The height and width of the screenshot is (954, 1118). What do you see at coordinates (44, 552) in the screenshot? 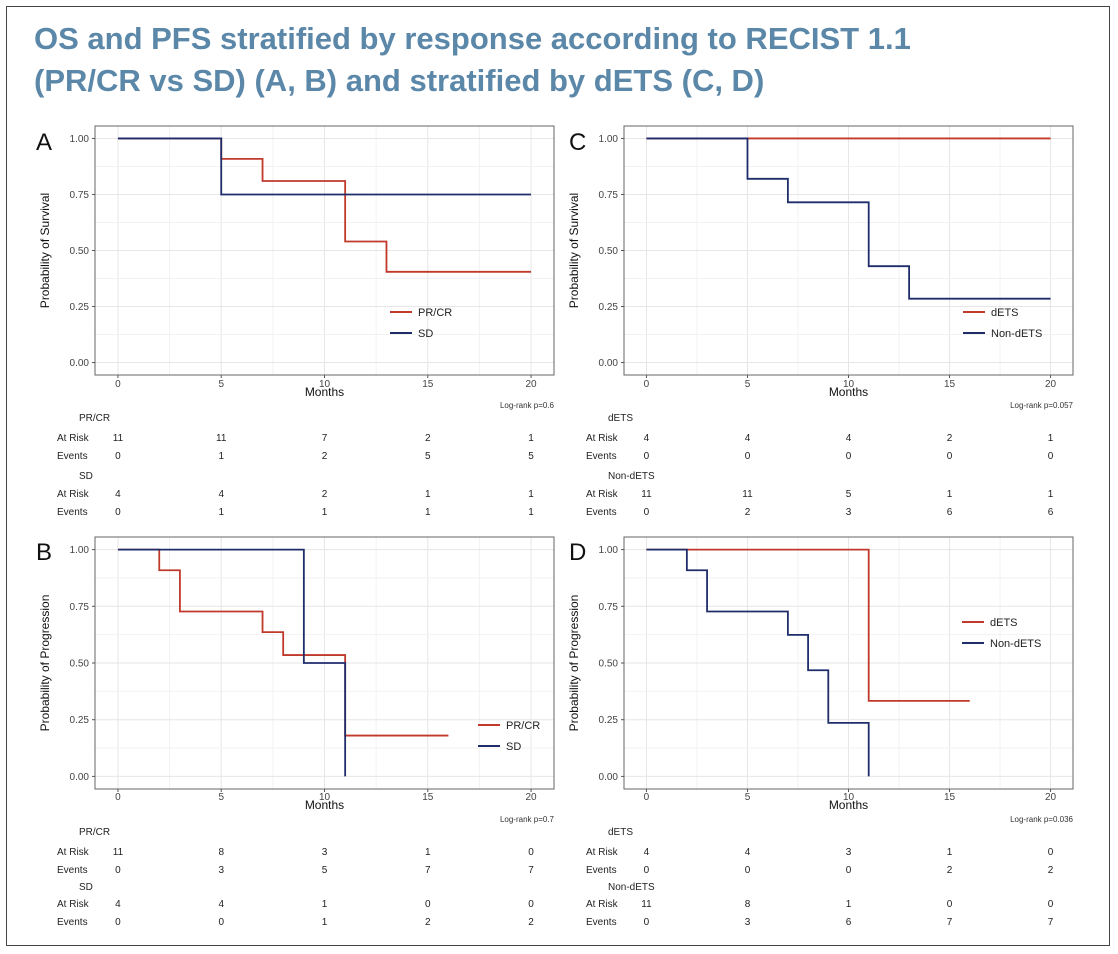
I see `panel-label-b: B` at bounding box center [44, 552].